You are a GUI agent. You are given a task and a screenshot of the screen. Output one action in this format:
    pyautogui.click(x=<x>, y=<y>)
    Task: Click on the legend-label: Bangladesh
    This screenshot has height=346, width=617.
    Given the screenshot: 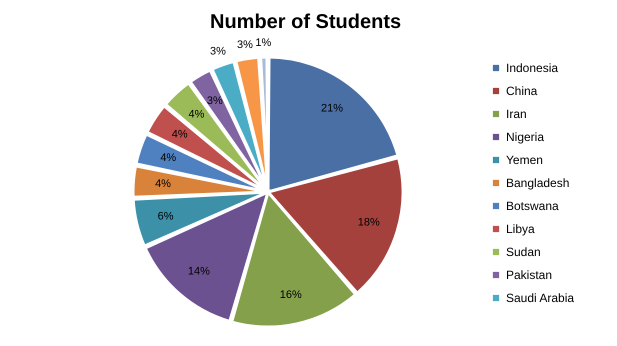 What is the action you would take?
    pyautogui.click(x=538, y=183)
    